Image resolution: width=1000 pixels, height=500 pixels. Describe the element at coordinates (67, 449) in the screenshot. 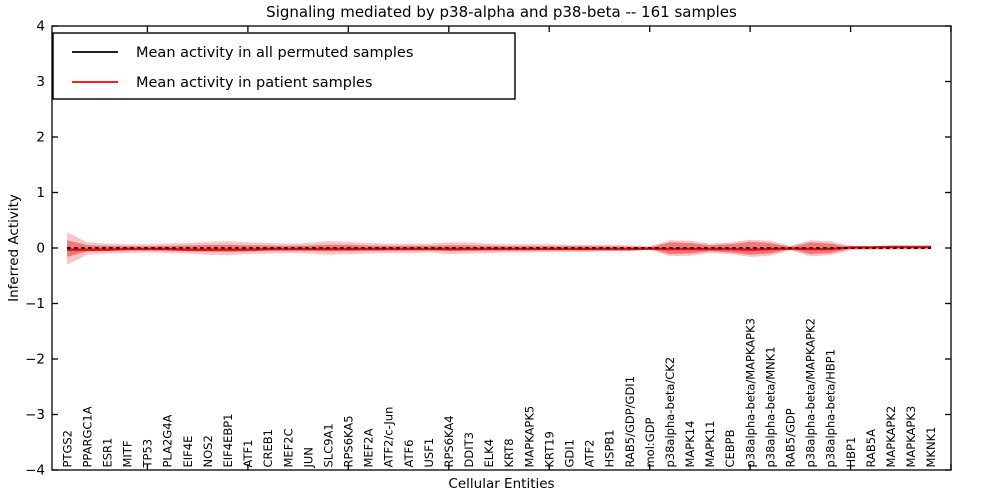

I see `x-category-label: PTGS2` at that location.